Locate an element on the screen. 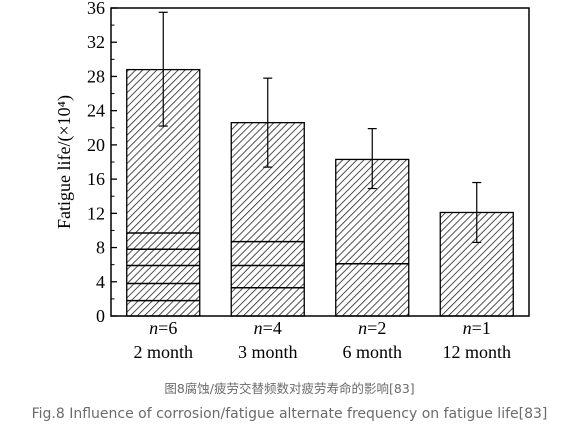 The width and height of the screenshot is (579, 437). sample-size-label-4: n=1 is located at coordinates (477, 328).